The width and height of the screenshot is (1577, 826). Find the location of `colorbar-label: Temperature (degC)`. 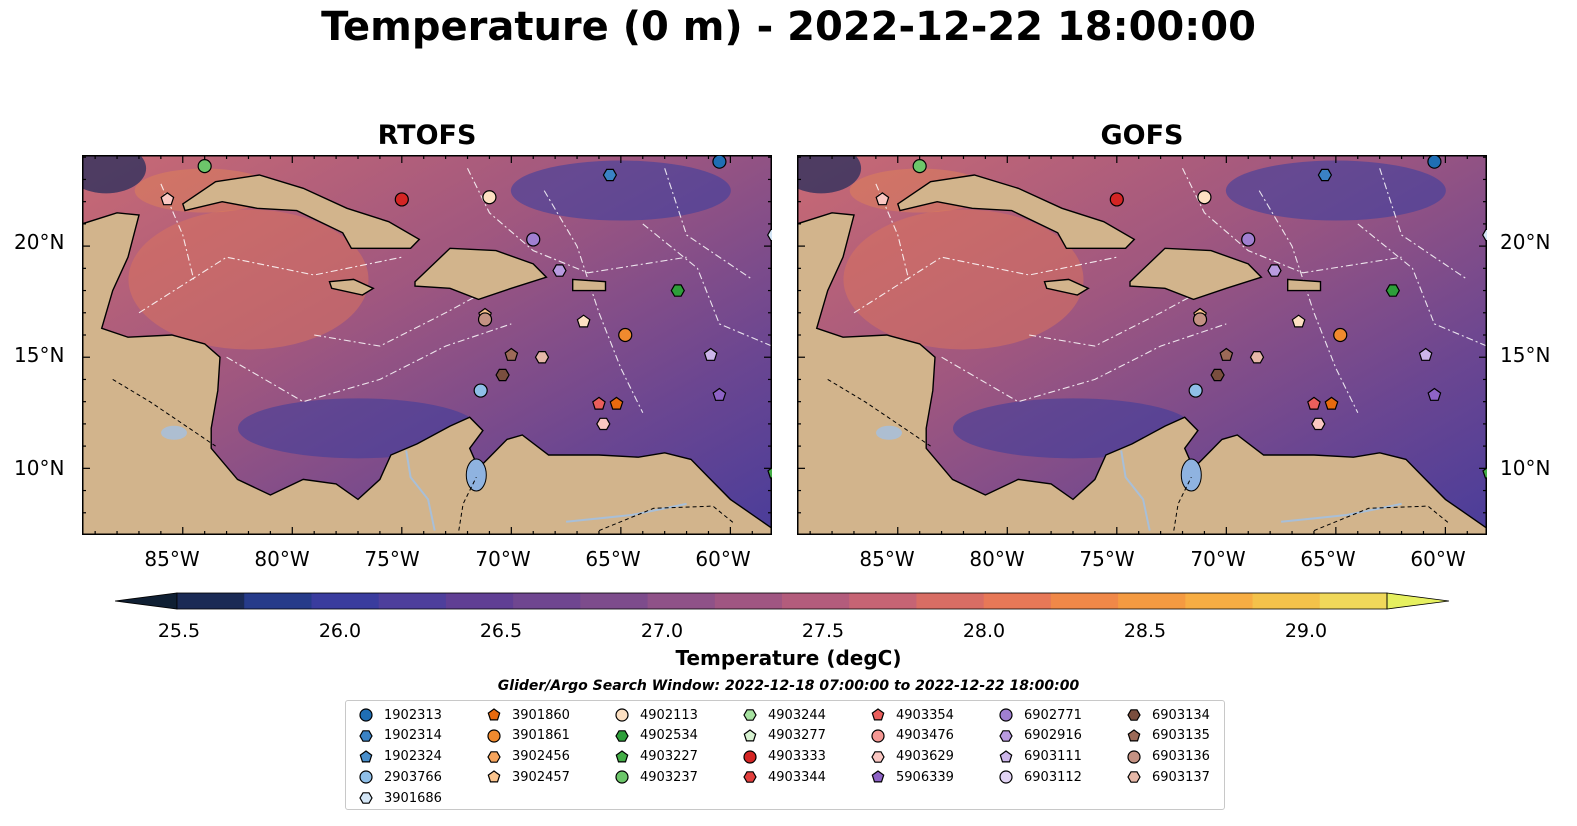

colorbar-label: Temperature (degC) is located at coordinates (788, 658).